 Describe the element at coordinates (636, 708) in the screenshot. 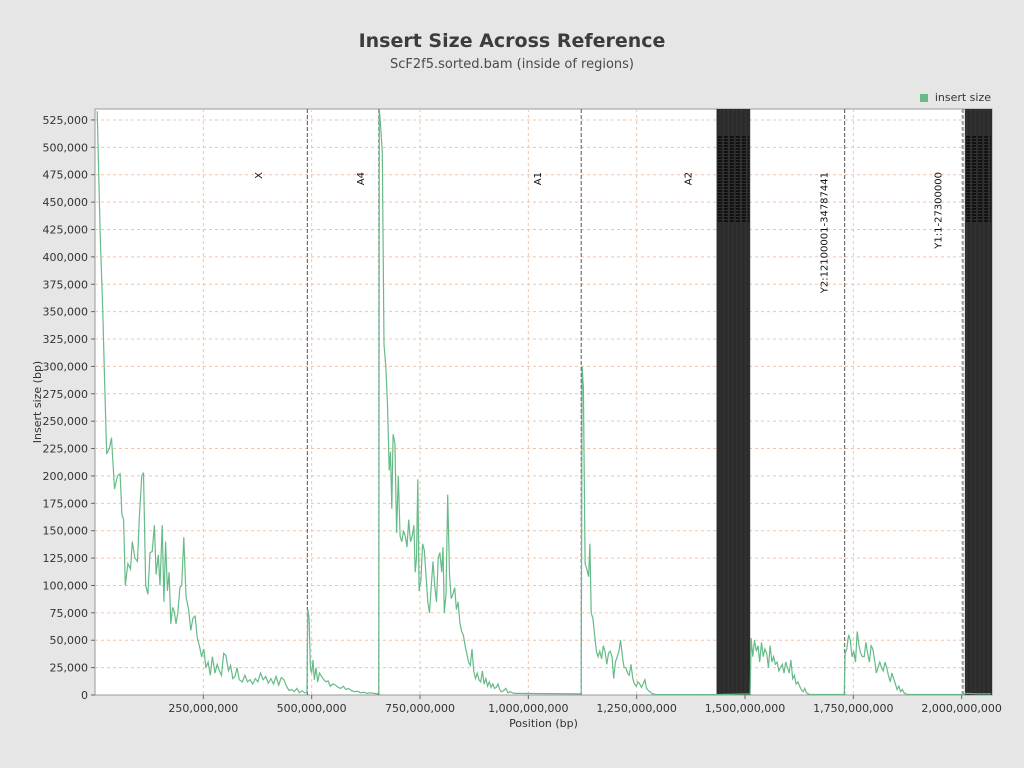

I see `x-tick-label: 1,250,000,000` at that location.